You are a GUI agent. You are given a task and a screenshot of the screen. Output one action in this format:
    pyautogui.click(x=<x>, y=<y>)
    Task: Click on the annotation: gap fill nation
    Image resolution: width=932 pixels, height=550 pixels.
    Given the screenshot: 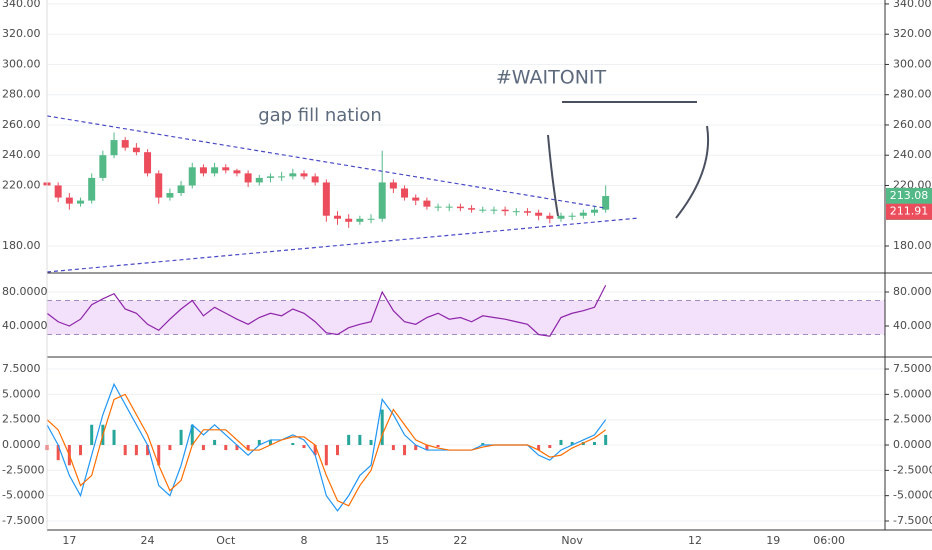 What is the action you would take?
    pyautogui.click(x=320, y=115)
    